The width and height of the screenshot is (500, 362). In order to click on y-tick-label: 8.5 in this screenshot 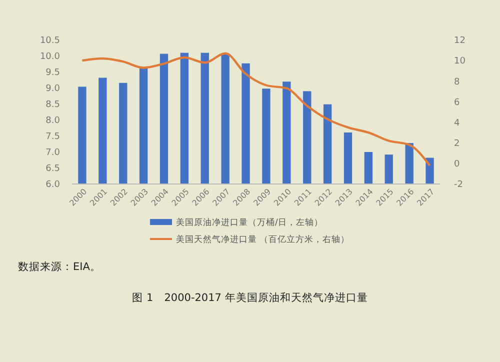, I will do `click(53, 105)`.